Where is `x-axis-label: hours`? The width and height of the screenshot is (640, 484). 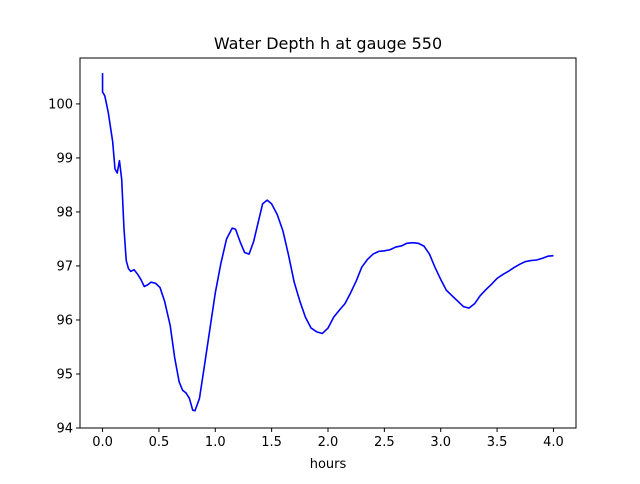
x-axis-label: hours is located at coordinates (328, 464).